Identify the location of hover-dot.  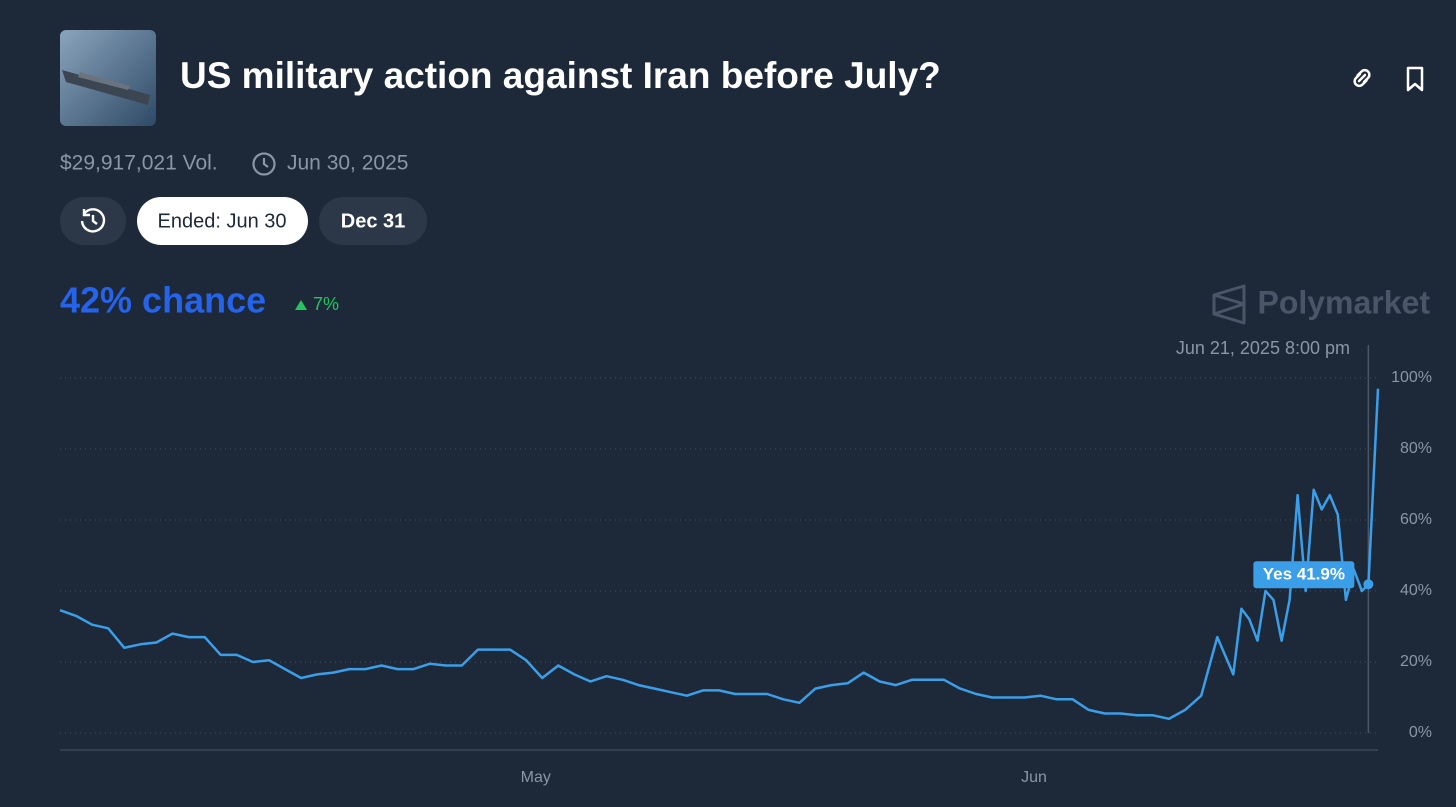
(1368, 584).